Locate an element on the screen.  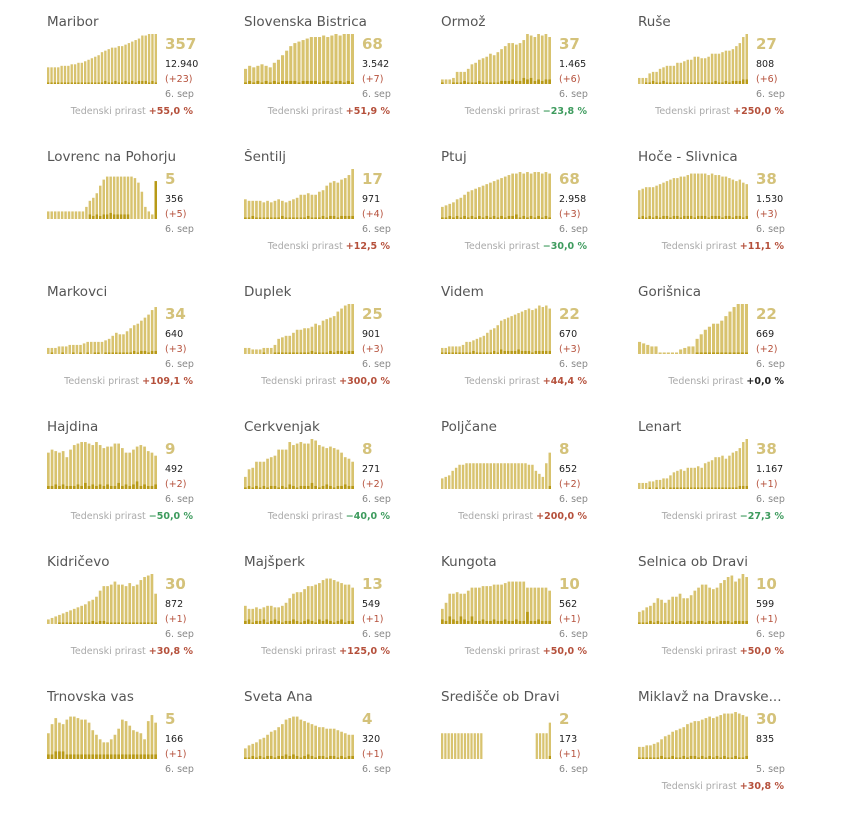
active-cases-chart is located at coordinates (693, 599).